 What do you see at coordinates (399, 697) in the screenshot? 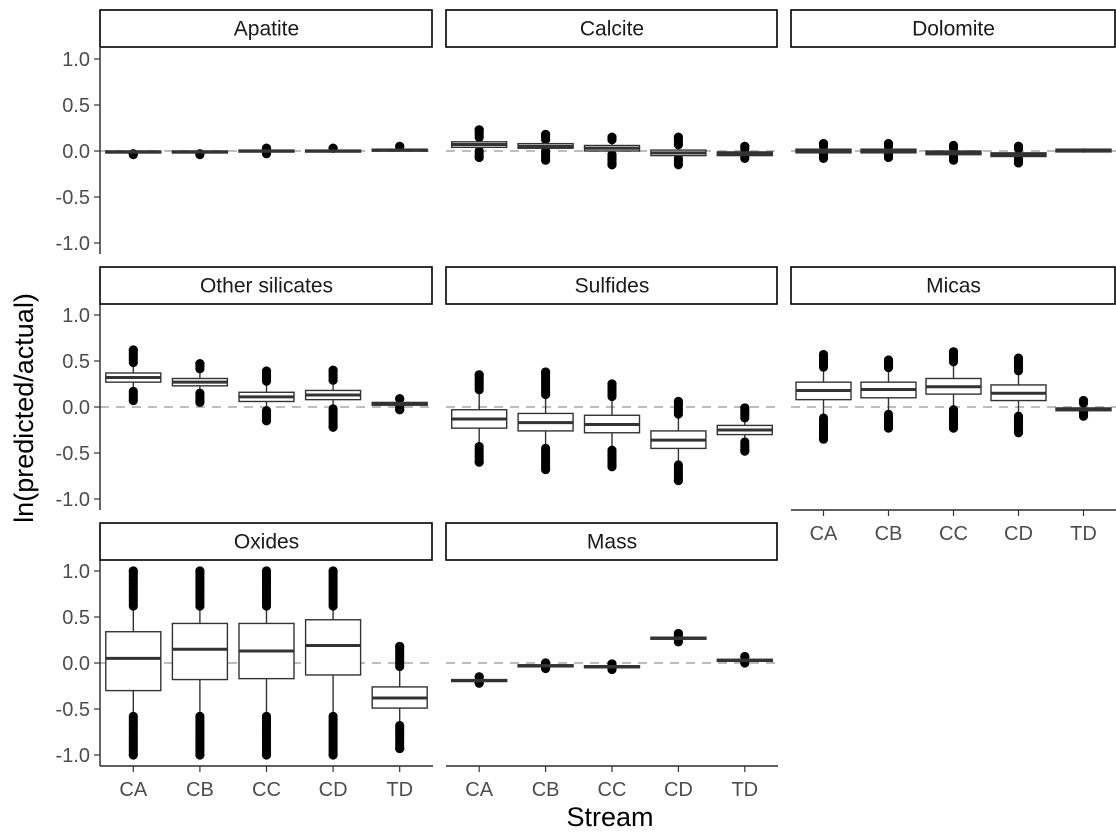
I see `box-oxides-td` at bounding box center [399, 697].